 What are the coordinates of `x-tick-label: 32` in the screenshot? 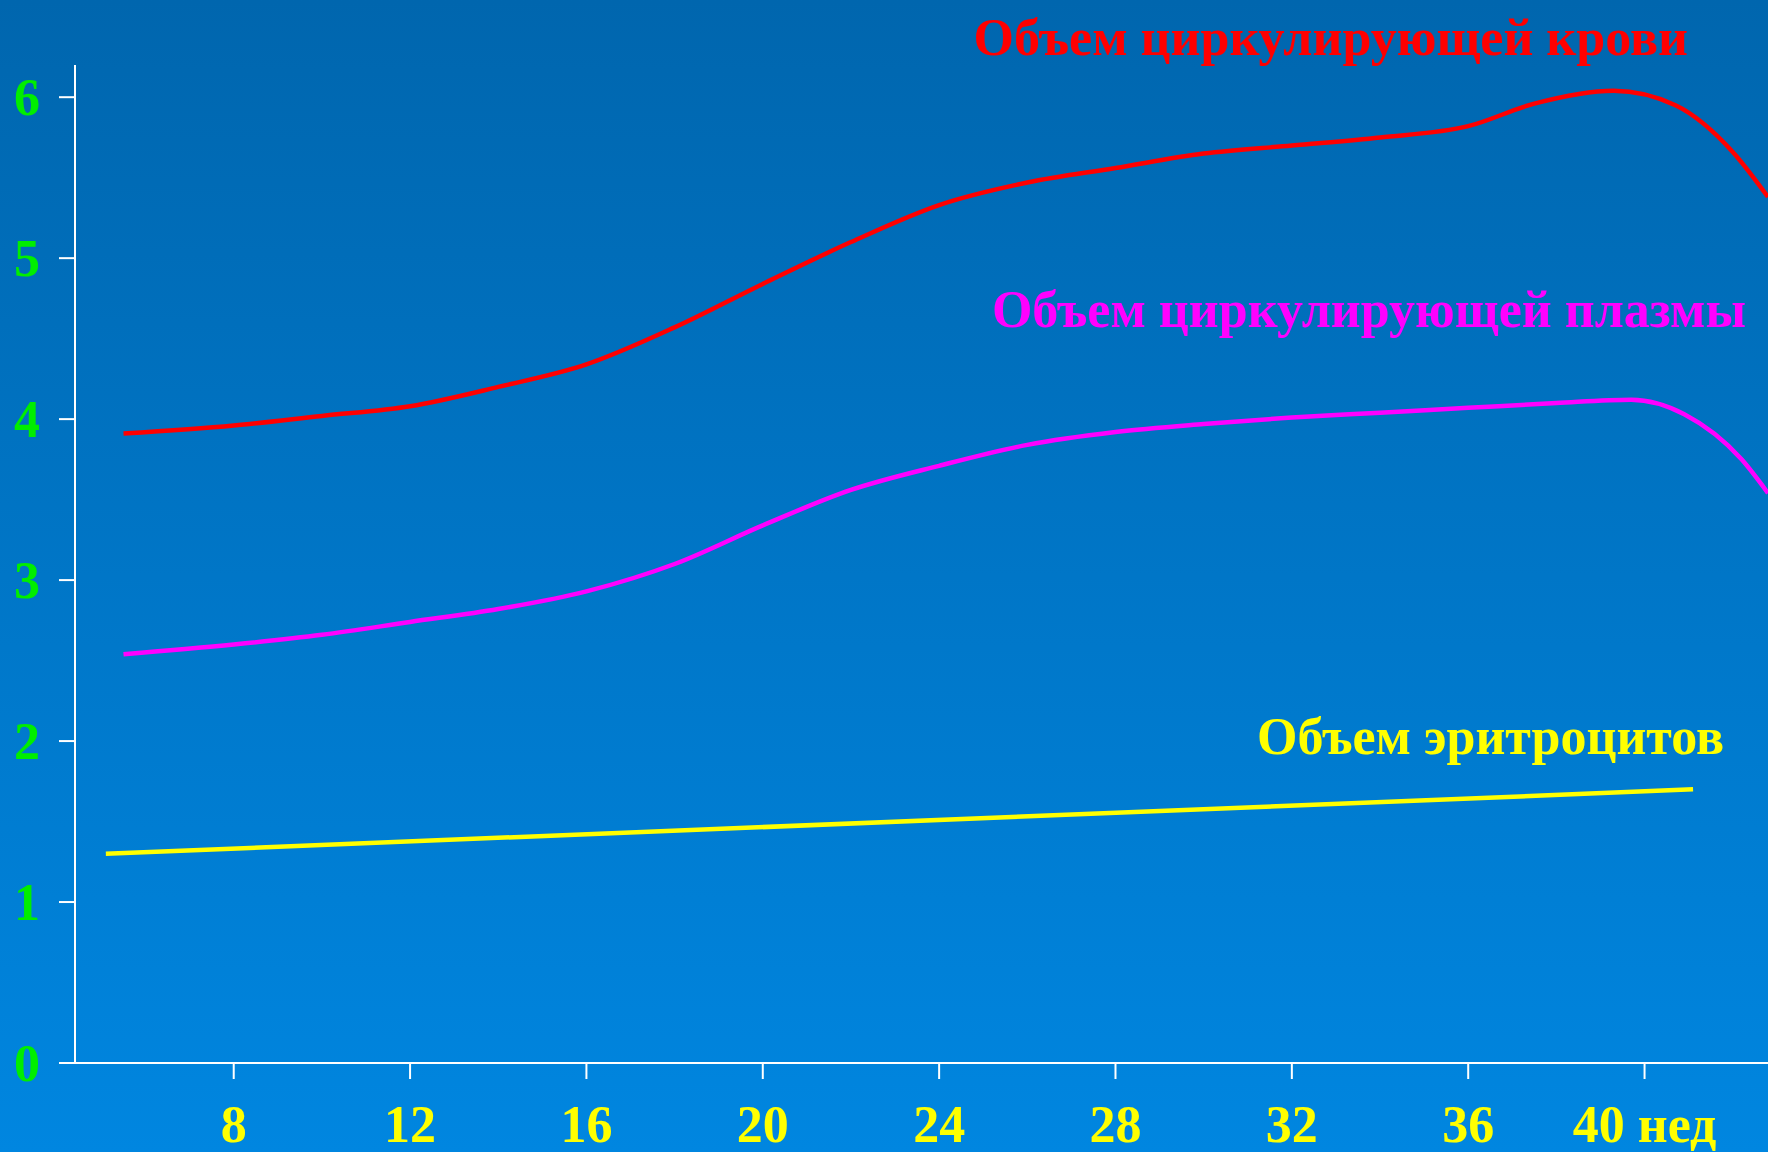 It's located at (1291, 1124).